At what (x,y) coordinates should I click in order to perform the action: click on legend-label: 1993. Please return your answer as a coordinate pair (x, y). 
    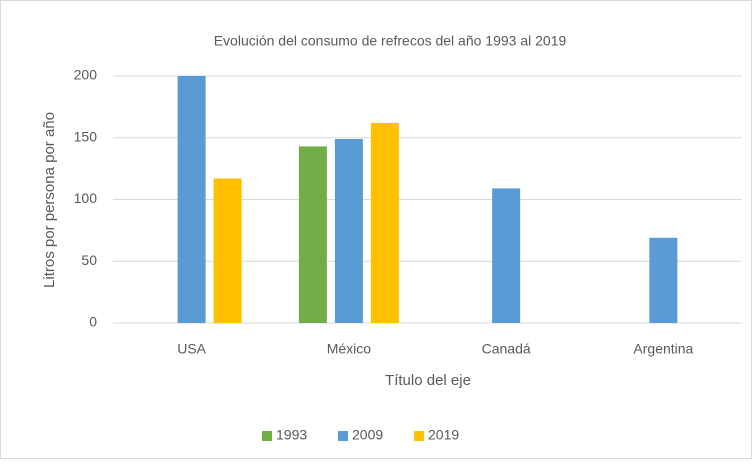
    Looking at the image, I should click on (291, 435).